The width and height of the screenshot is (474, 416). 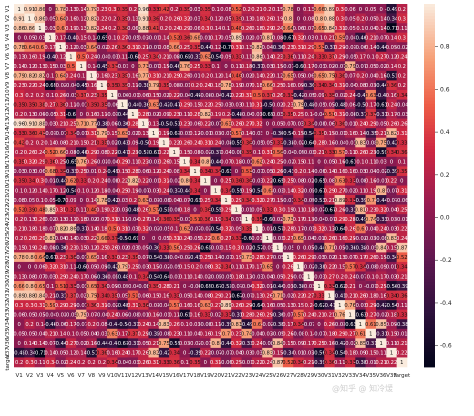 What do you see at coordinates (381, 376) in the screenshot?
I see `x-tick-label: V36` at bounding box center [381, 376].